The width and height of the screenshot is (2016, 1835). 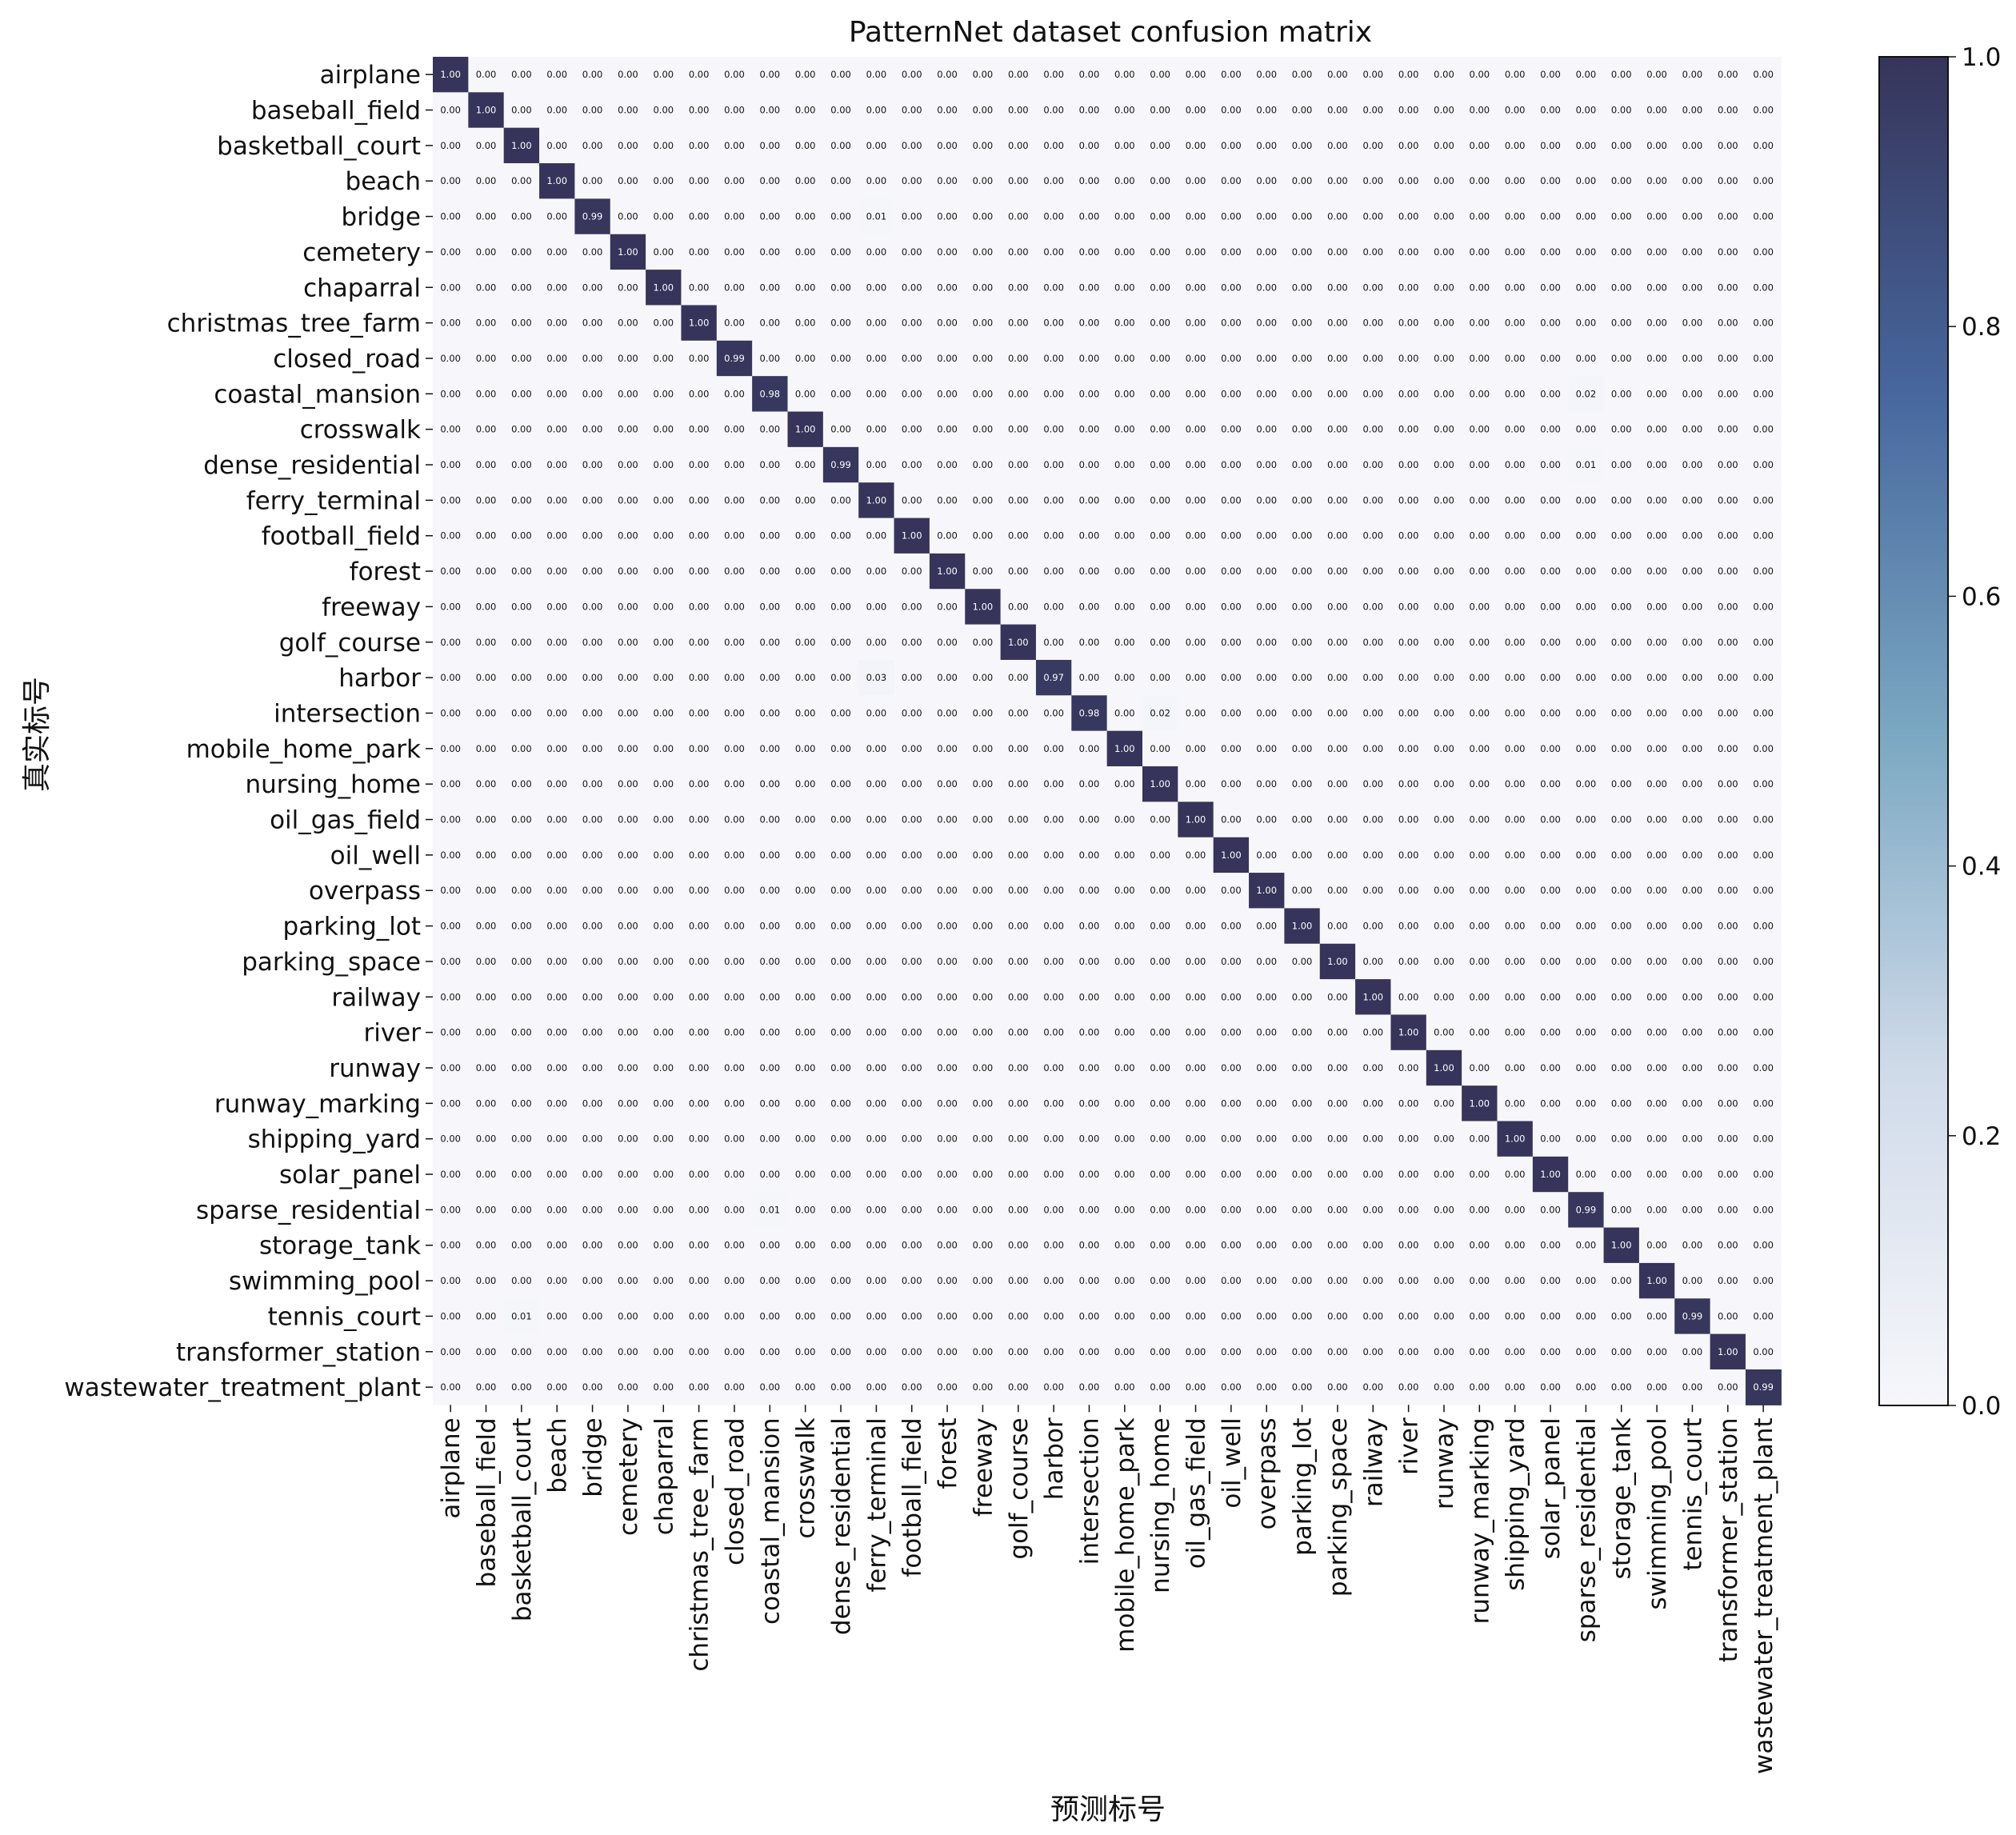 I want to click on x-tick-label: tennis_court, so click(x=1692, y=1493).